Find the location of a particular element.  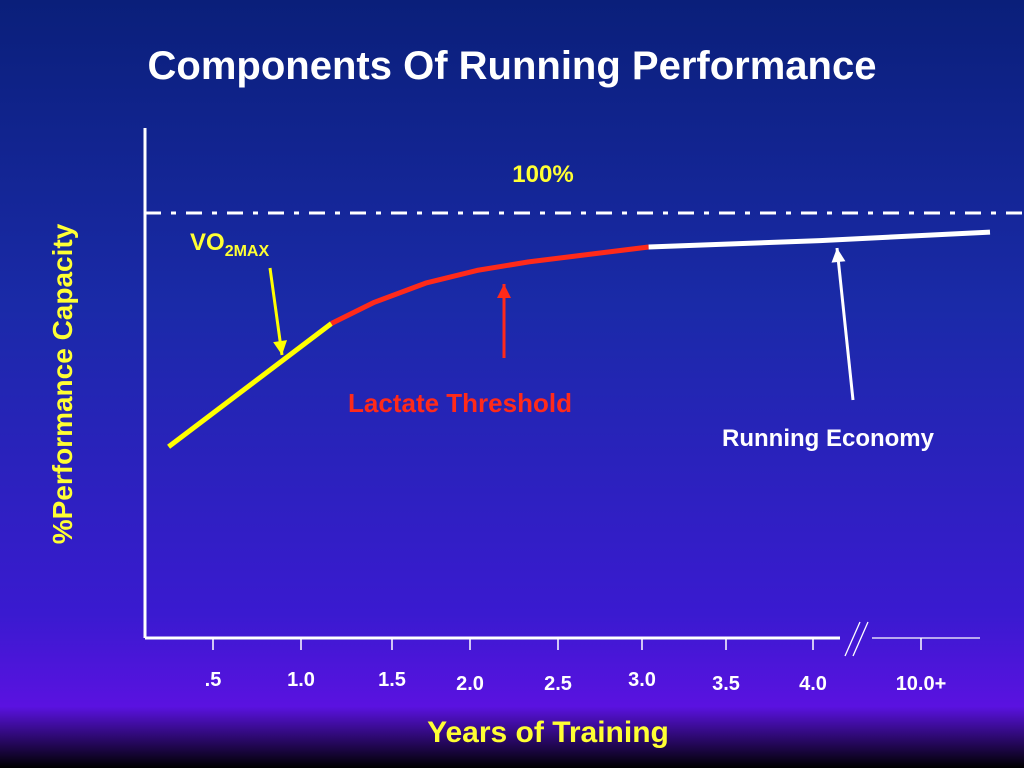

x-tick-label: .5 is located at coordinates (213, 680).